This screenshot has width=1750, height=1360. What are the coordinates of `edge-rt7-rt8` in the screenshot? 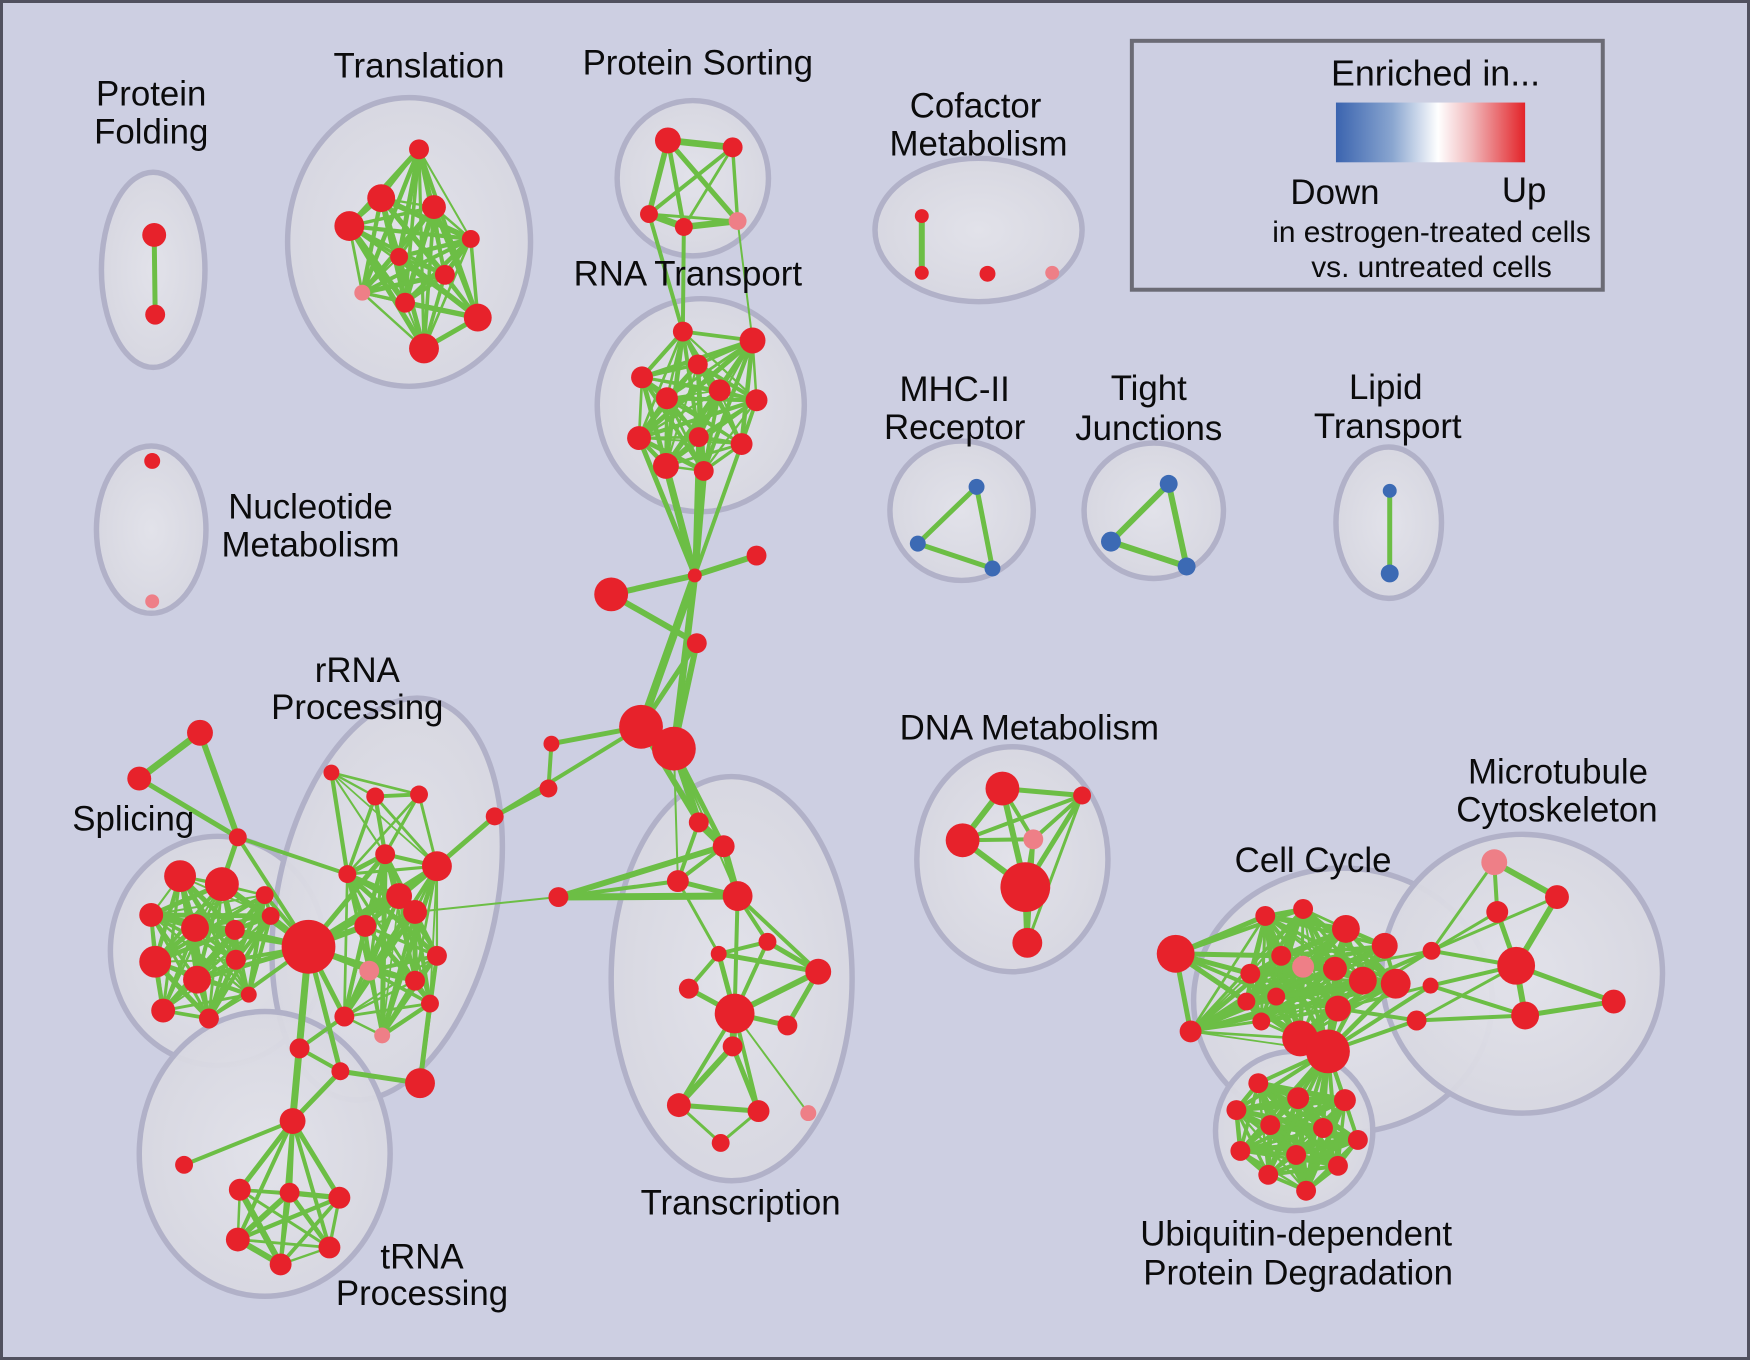 It's located at (697, 419).